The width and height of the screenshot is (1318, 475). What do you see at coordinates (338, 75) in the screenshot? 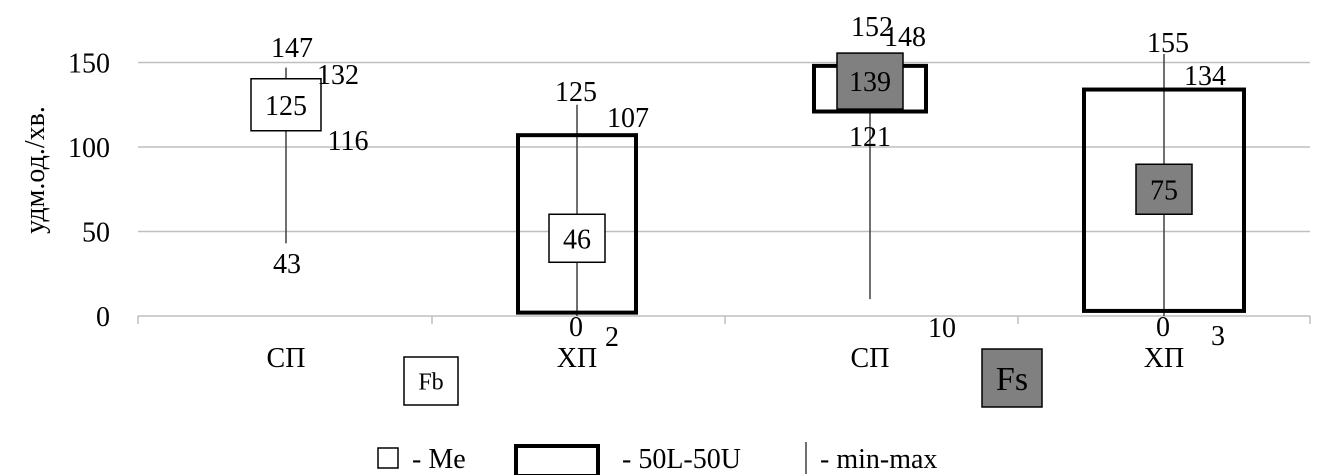
I see `q3-label: 132` at bounding box center [338, 75].